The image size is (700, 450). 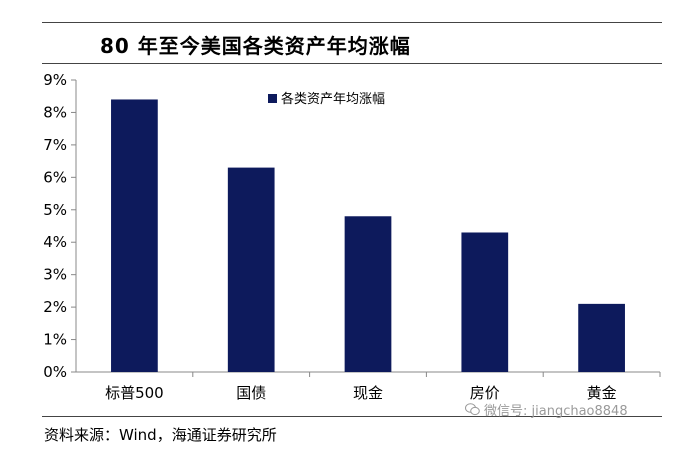 What do you see at coordinates (251, 393) in the screenshot?
I see `x-category-label: 国债` at bounding box center [251, 393].